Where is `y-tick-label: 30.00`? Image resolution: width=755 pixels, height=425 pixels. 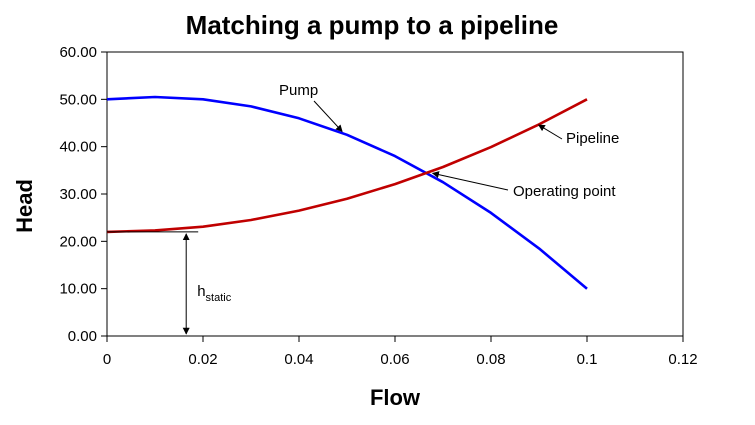 y-tick-label: 30.00 is located at coordinates (78, 194).